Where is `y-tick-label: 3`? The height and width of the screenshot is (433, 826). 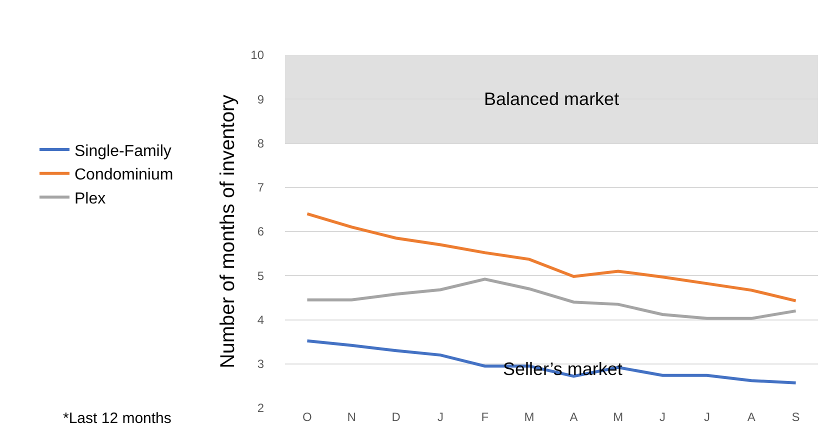
y-tick-label: 3 is located at coordinates (260, 364).